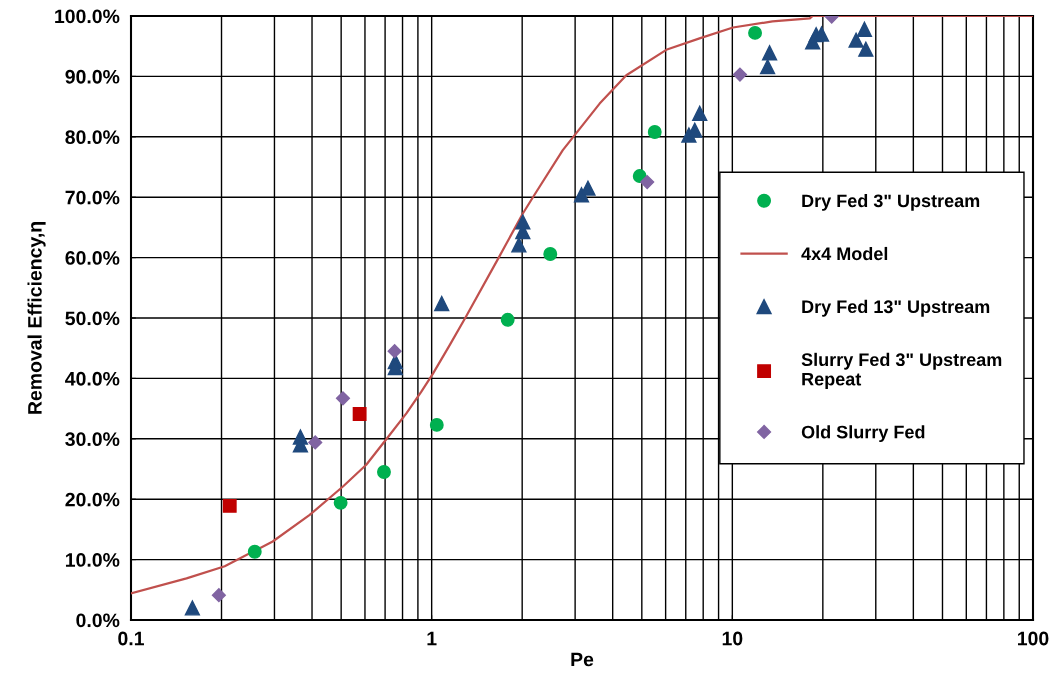 This screenshot has width=1058, height=690. I want to click on x-tick-label: 1, so click(432, 638).